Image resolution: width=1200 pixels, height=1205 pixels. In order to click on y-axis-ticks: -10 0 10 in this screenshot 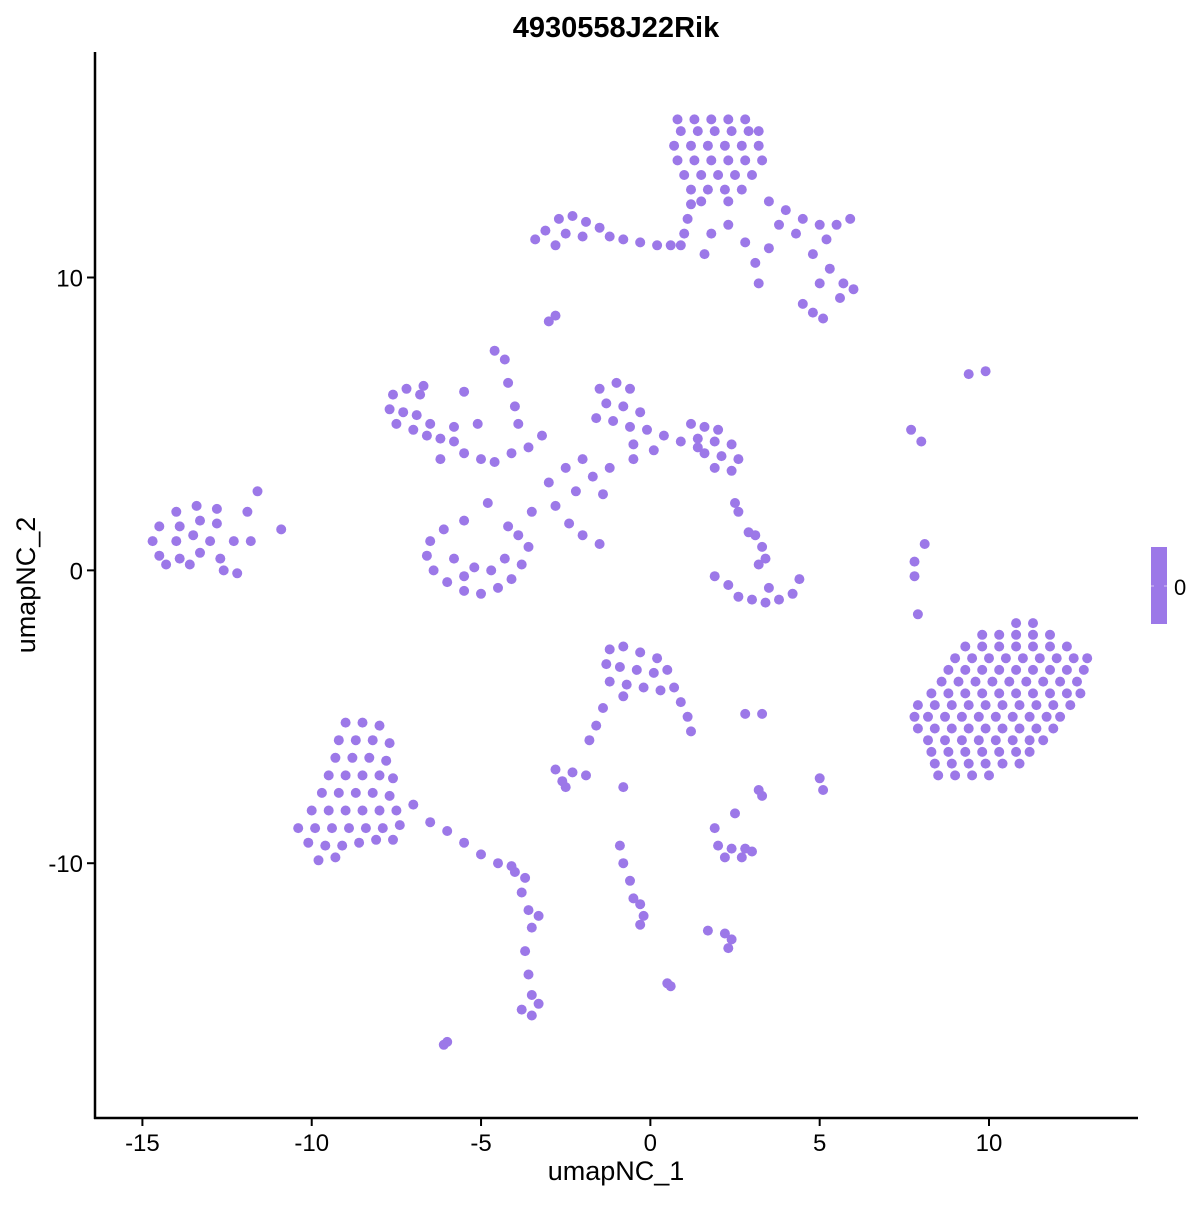, I will do `click(71, 572)`.